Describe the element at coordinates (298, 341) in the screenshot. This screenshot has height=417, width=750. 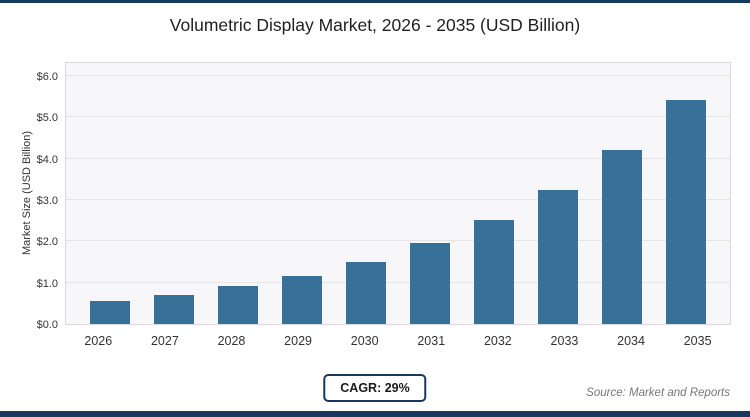
I see `x-axis-label: 2029` at that location.